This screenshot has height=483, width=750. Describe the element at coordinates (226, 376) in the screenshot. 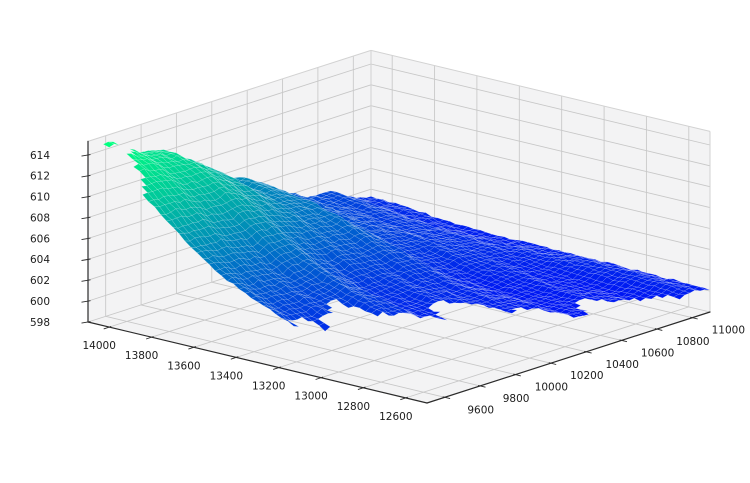

I see `x-tick-label: 13400` at that location.